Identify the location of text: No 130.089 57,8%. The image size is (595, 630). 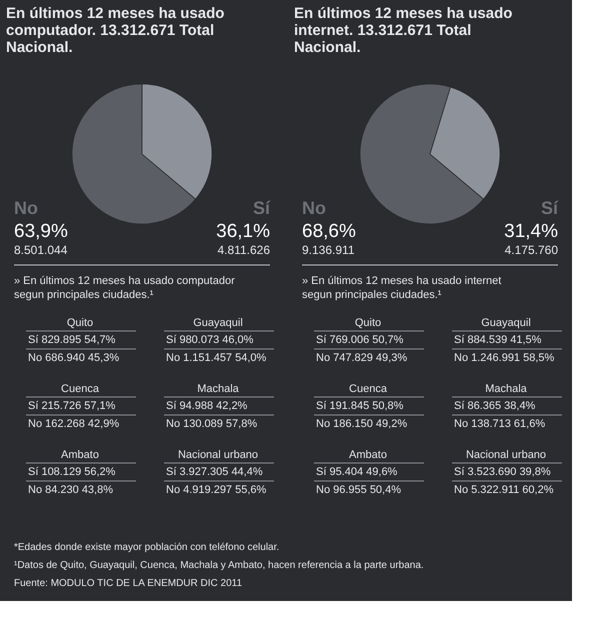
(212, 424).